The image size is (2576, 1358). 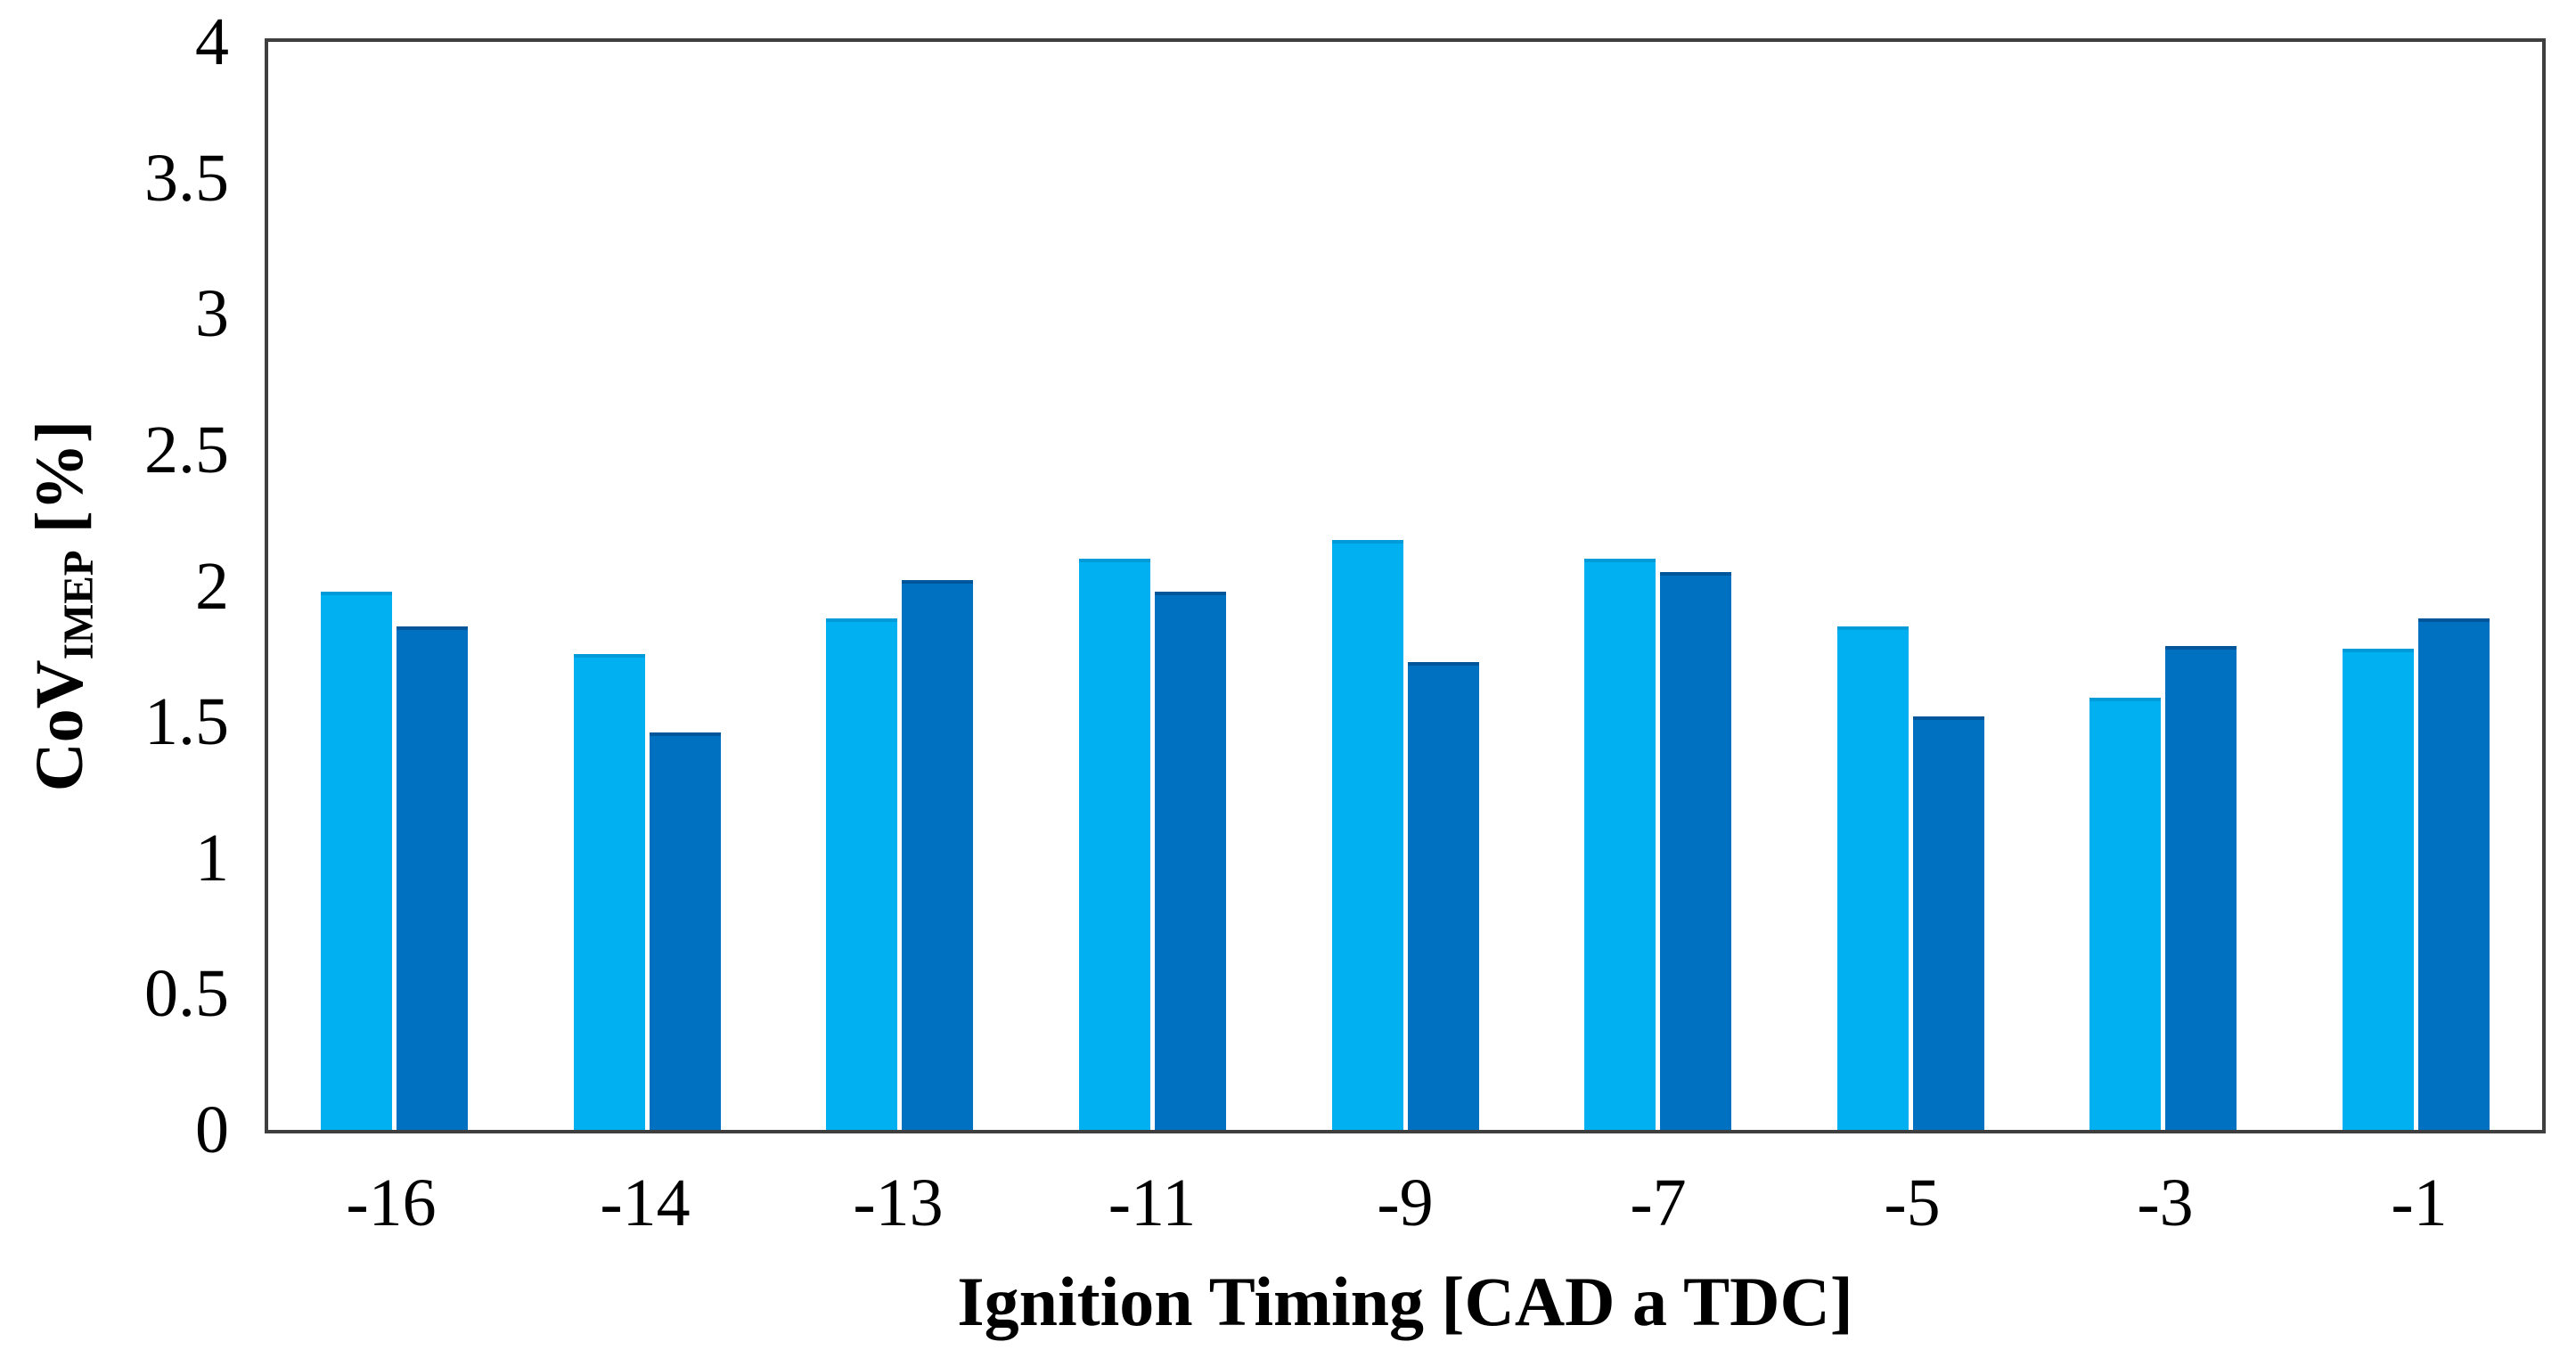 I want to click on bar-dark-blue--11, so click(x=1190, y=861).